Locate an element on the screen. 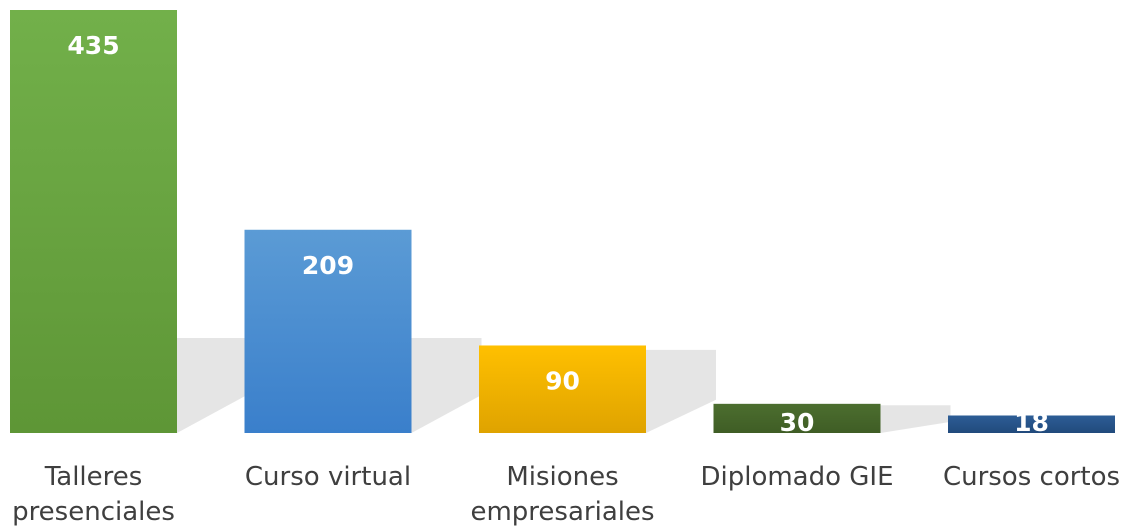 The image size is (1123, 529). category-label: Cursos cortos is located at coordinates (1031, 477).